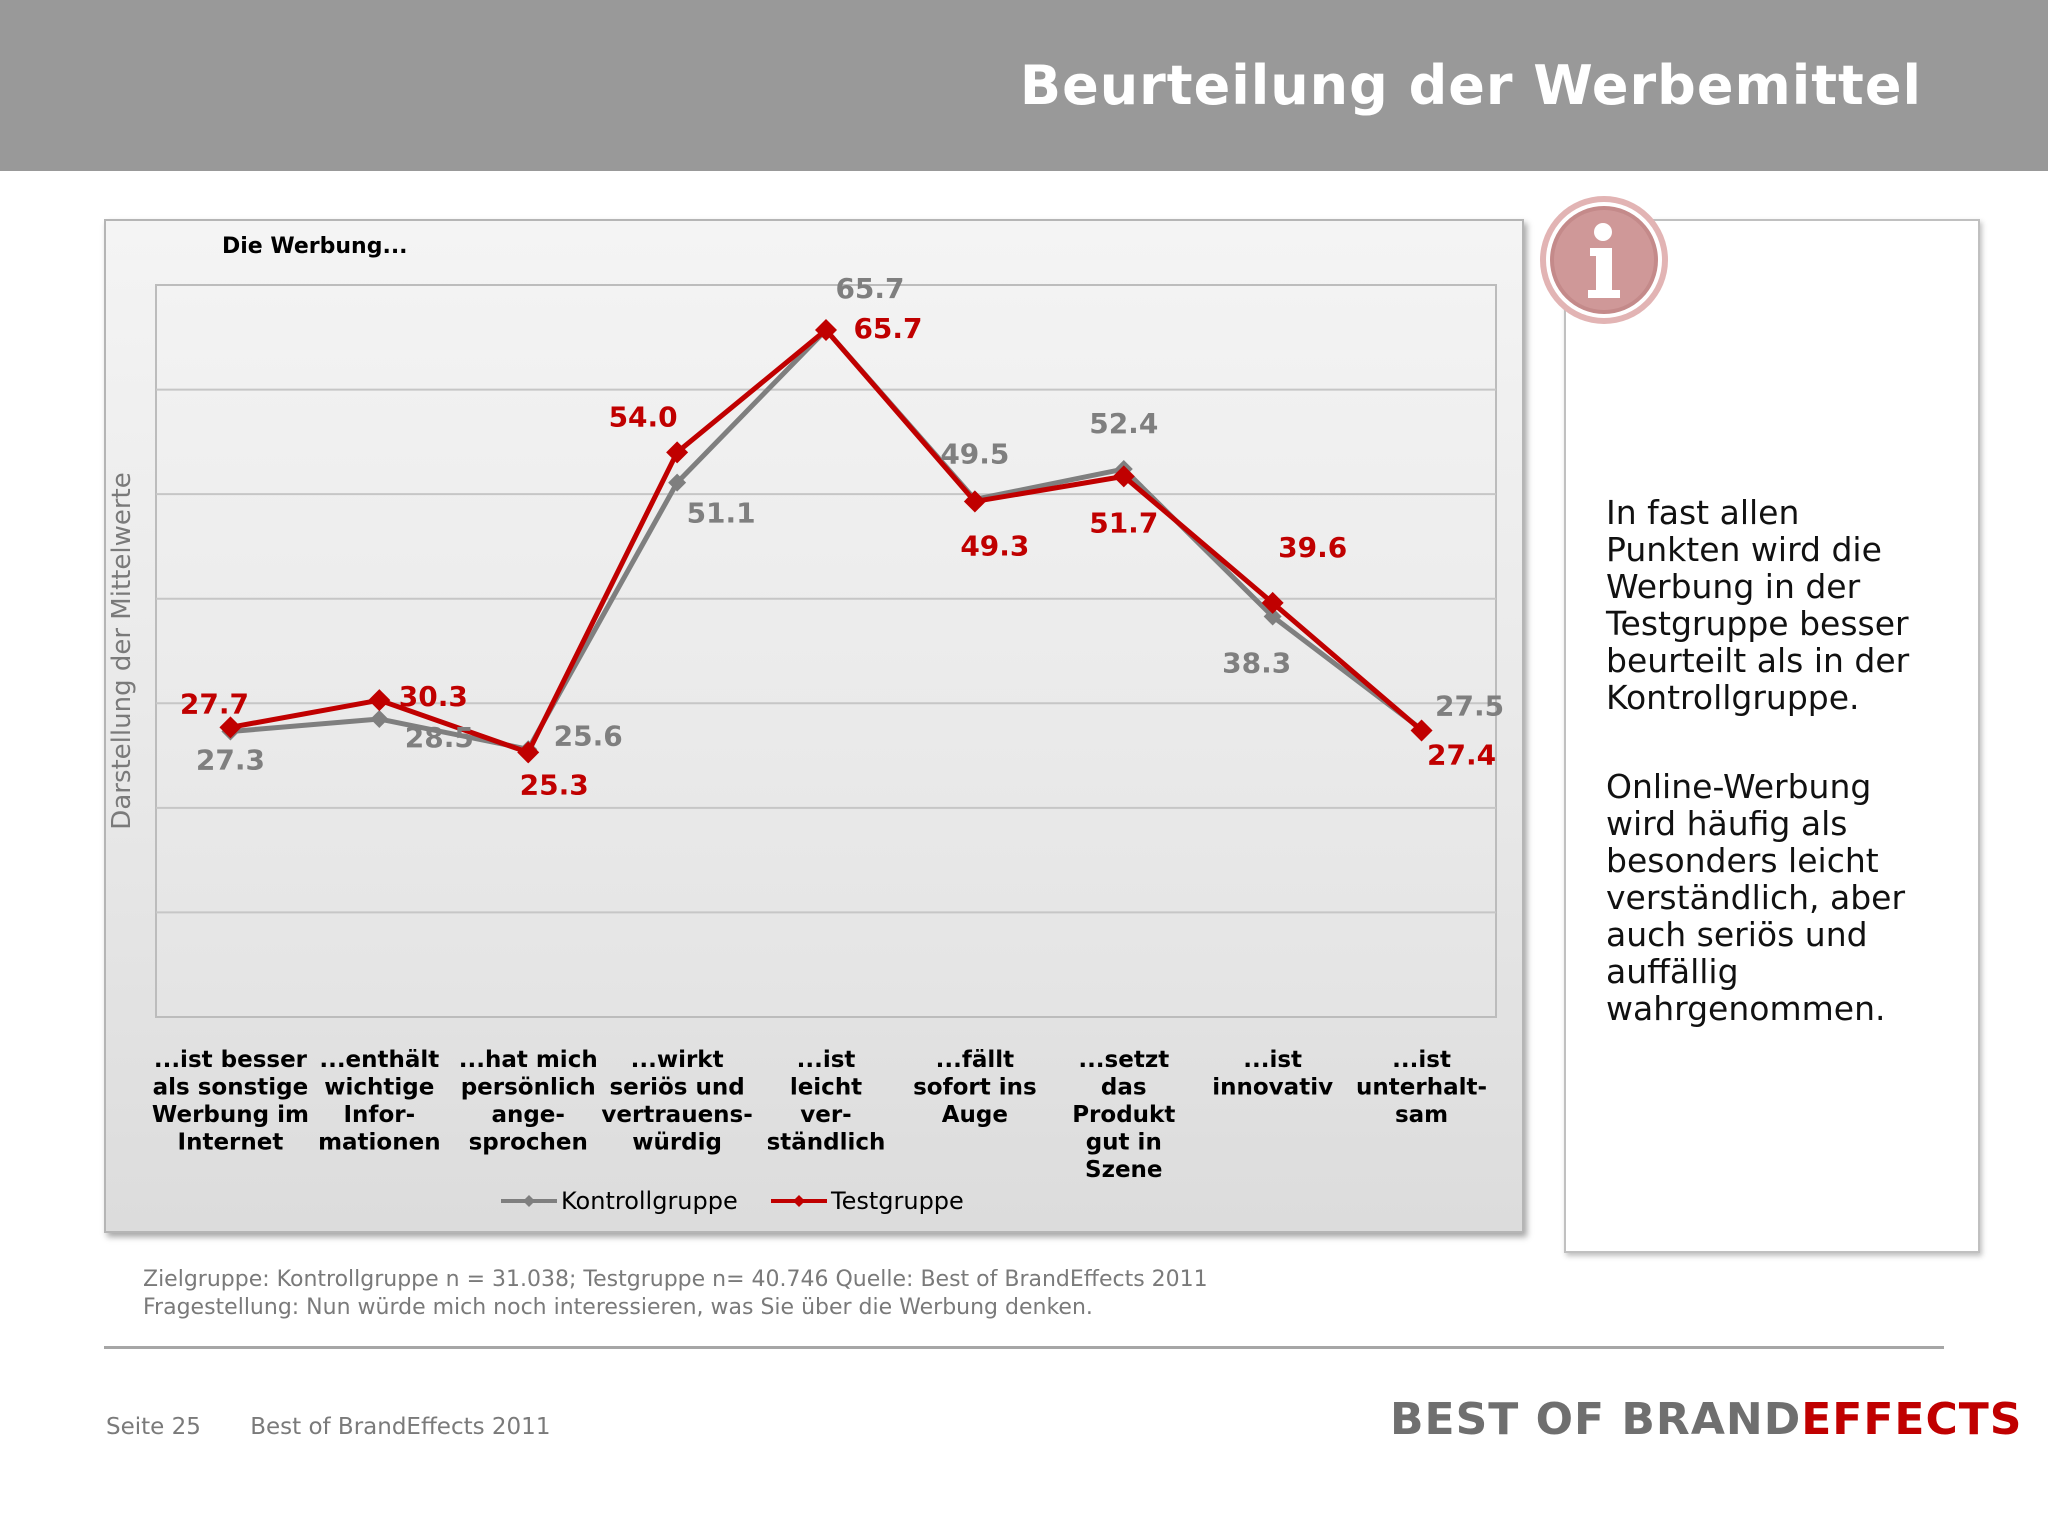  What do you see at coordinates (975, 1115) in the screenshot?
I see `x-tick-label-line: Auge` at bounding box center [975, 1115].